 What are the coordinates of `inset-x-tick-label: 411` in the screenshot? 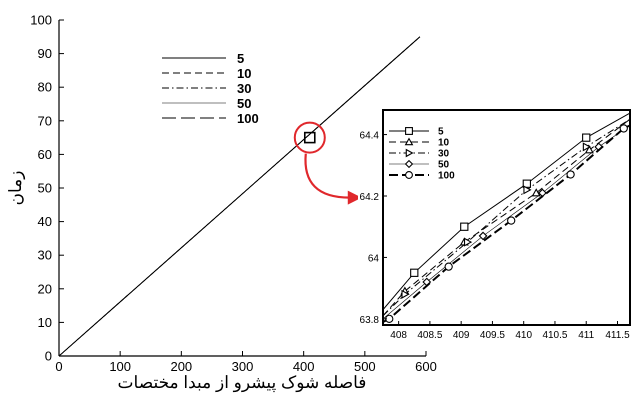 It's located at (586, 335).